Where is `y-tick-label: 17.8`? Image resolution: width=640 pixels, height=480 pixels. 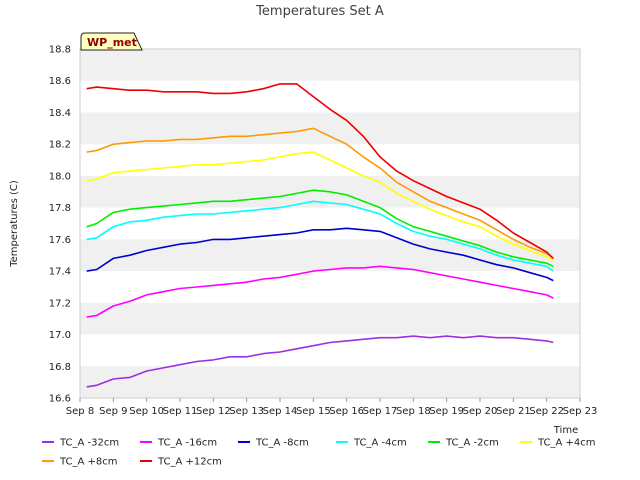 y-tick-label: 17.8 is located at coordinates (60, 208).